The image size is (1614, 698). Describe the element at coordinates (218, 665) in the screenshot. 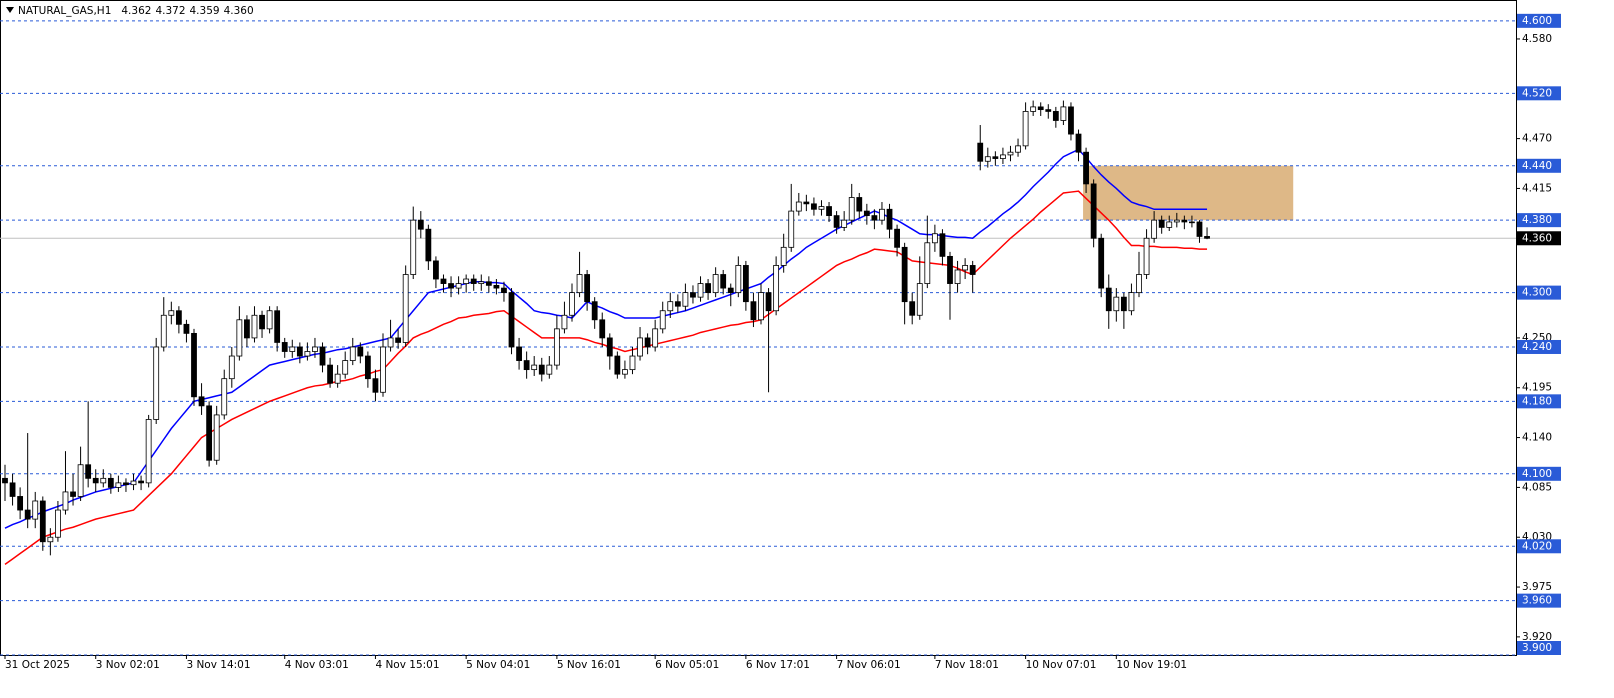

I see `x-tick-label: 3 Nov 14:01` at that location.